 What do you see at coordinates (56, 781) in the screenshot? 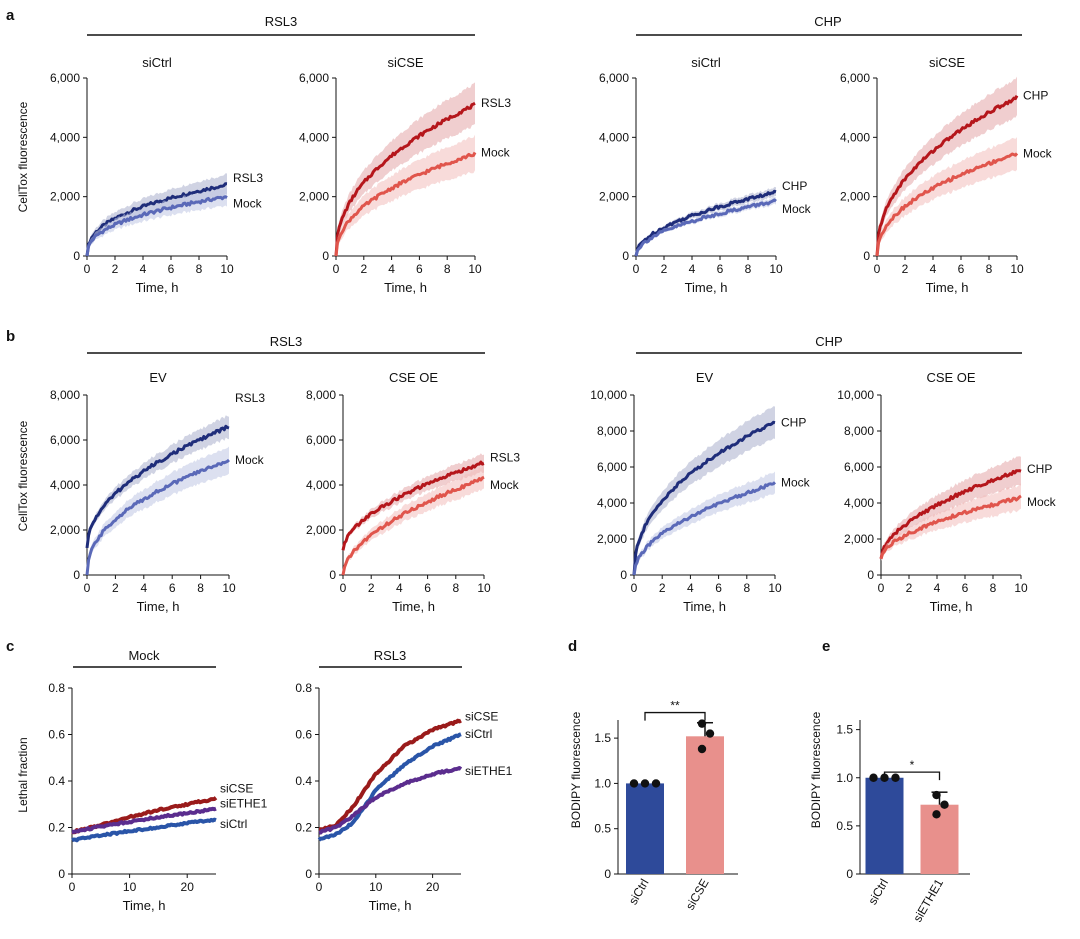
I see `y-tick-label: 0.4` at bounding box center [56, 781].